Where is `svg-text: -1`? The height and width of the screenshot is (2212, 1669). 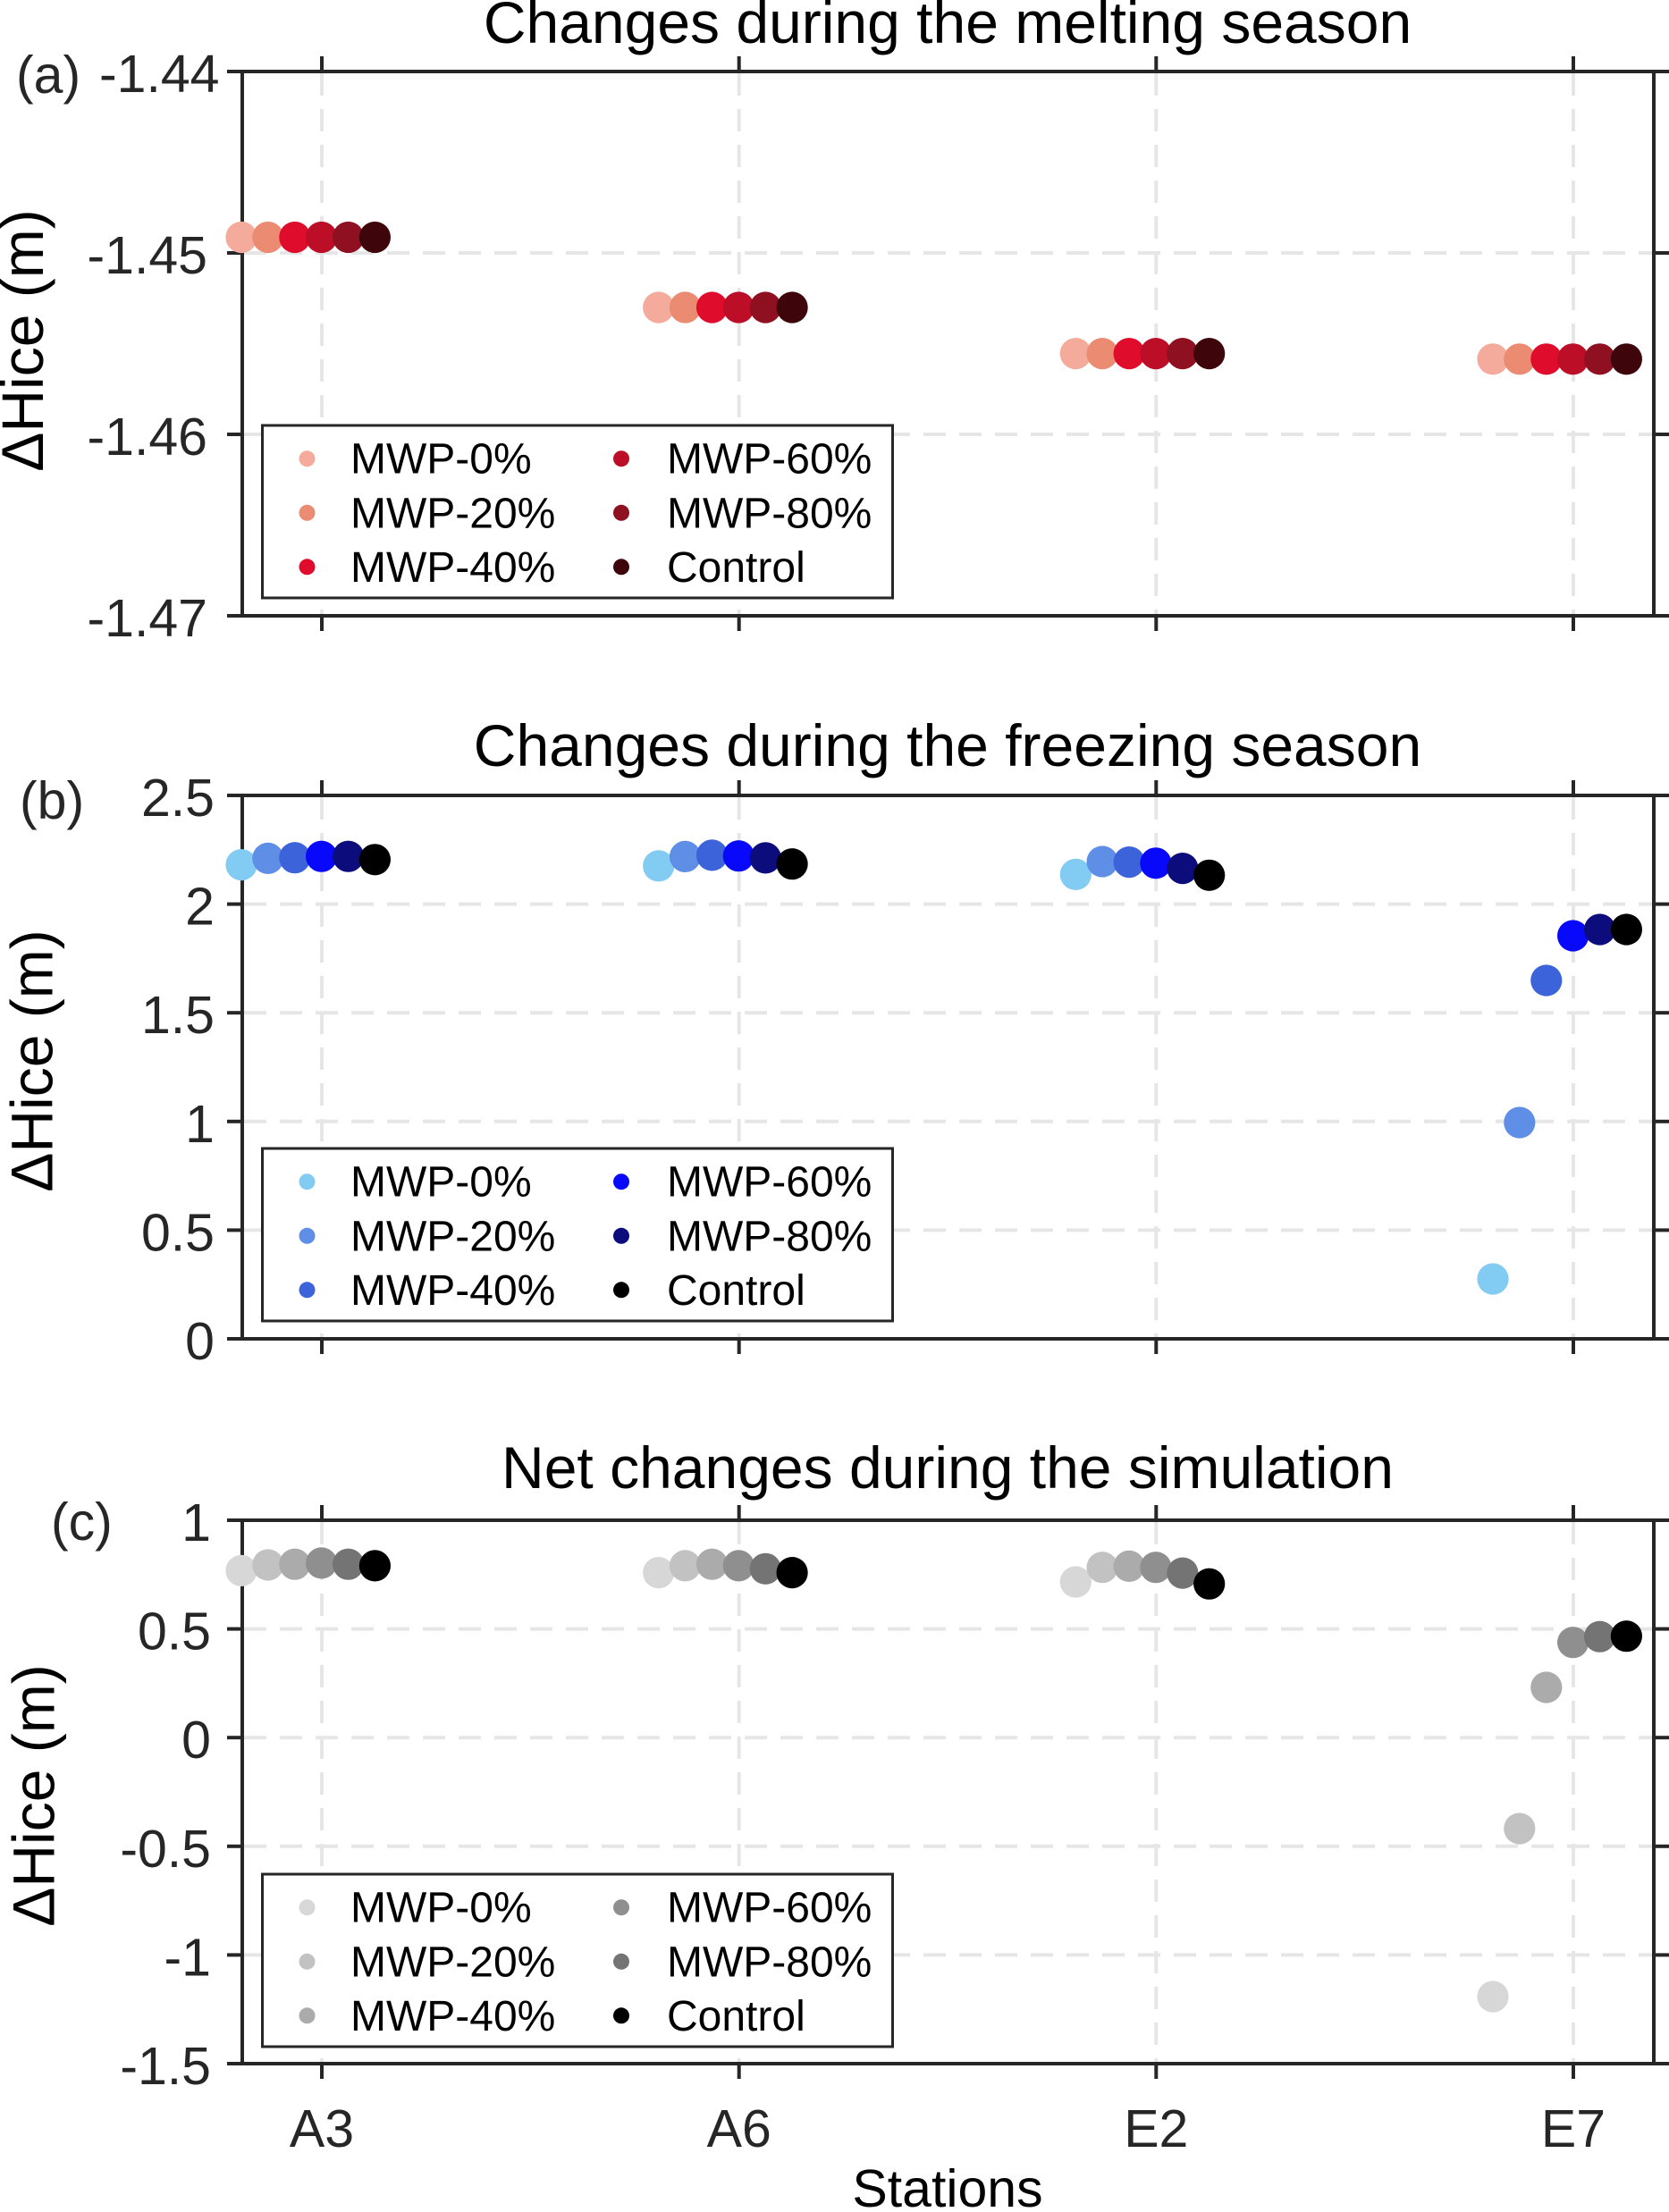 svg-text: -1 is located at coordinates (187, 1957).